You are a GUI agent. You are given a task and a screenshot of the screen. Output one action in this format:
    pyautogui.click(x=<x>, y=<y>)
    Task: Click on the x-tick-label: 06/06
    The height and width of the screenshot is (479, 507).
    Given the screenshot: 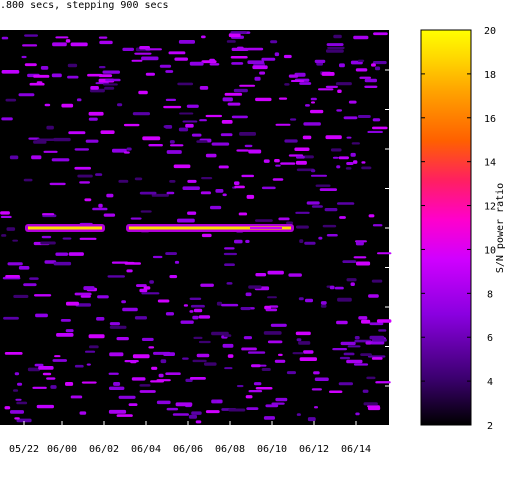 What is the action you would take?
    pyautogui.click(x=188, y=449)
    